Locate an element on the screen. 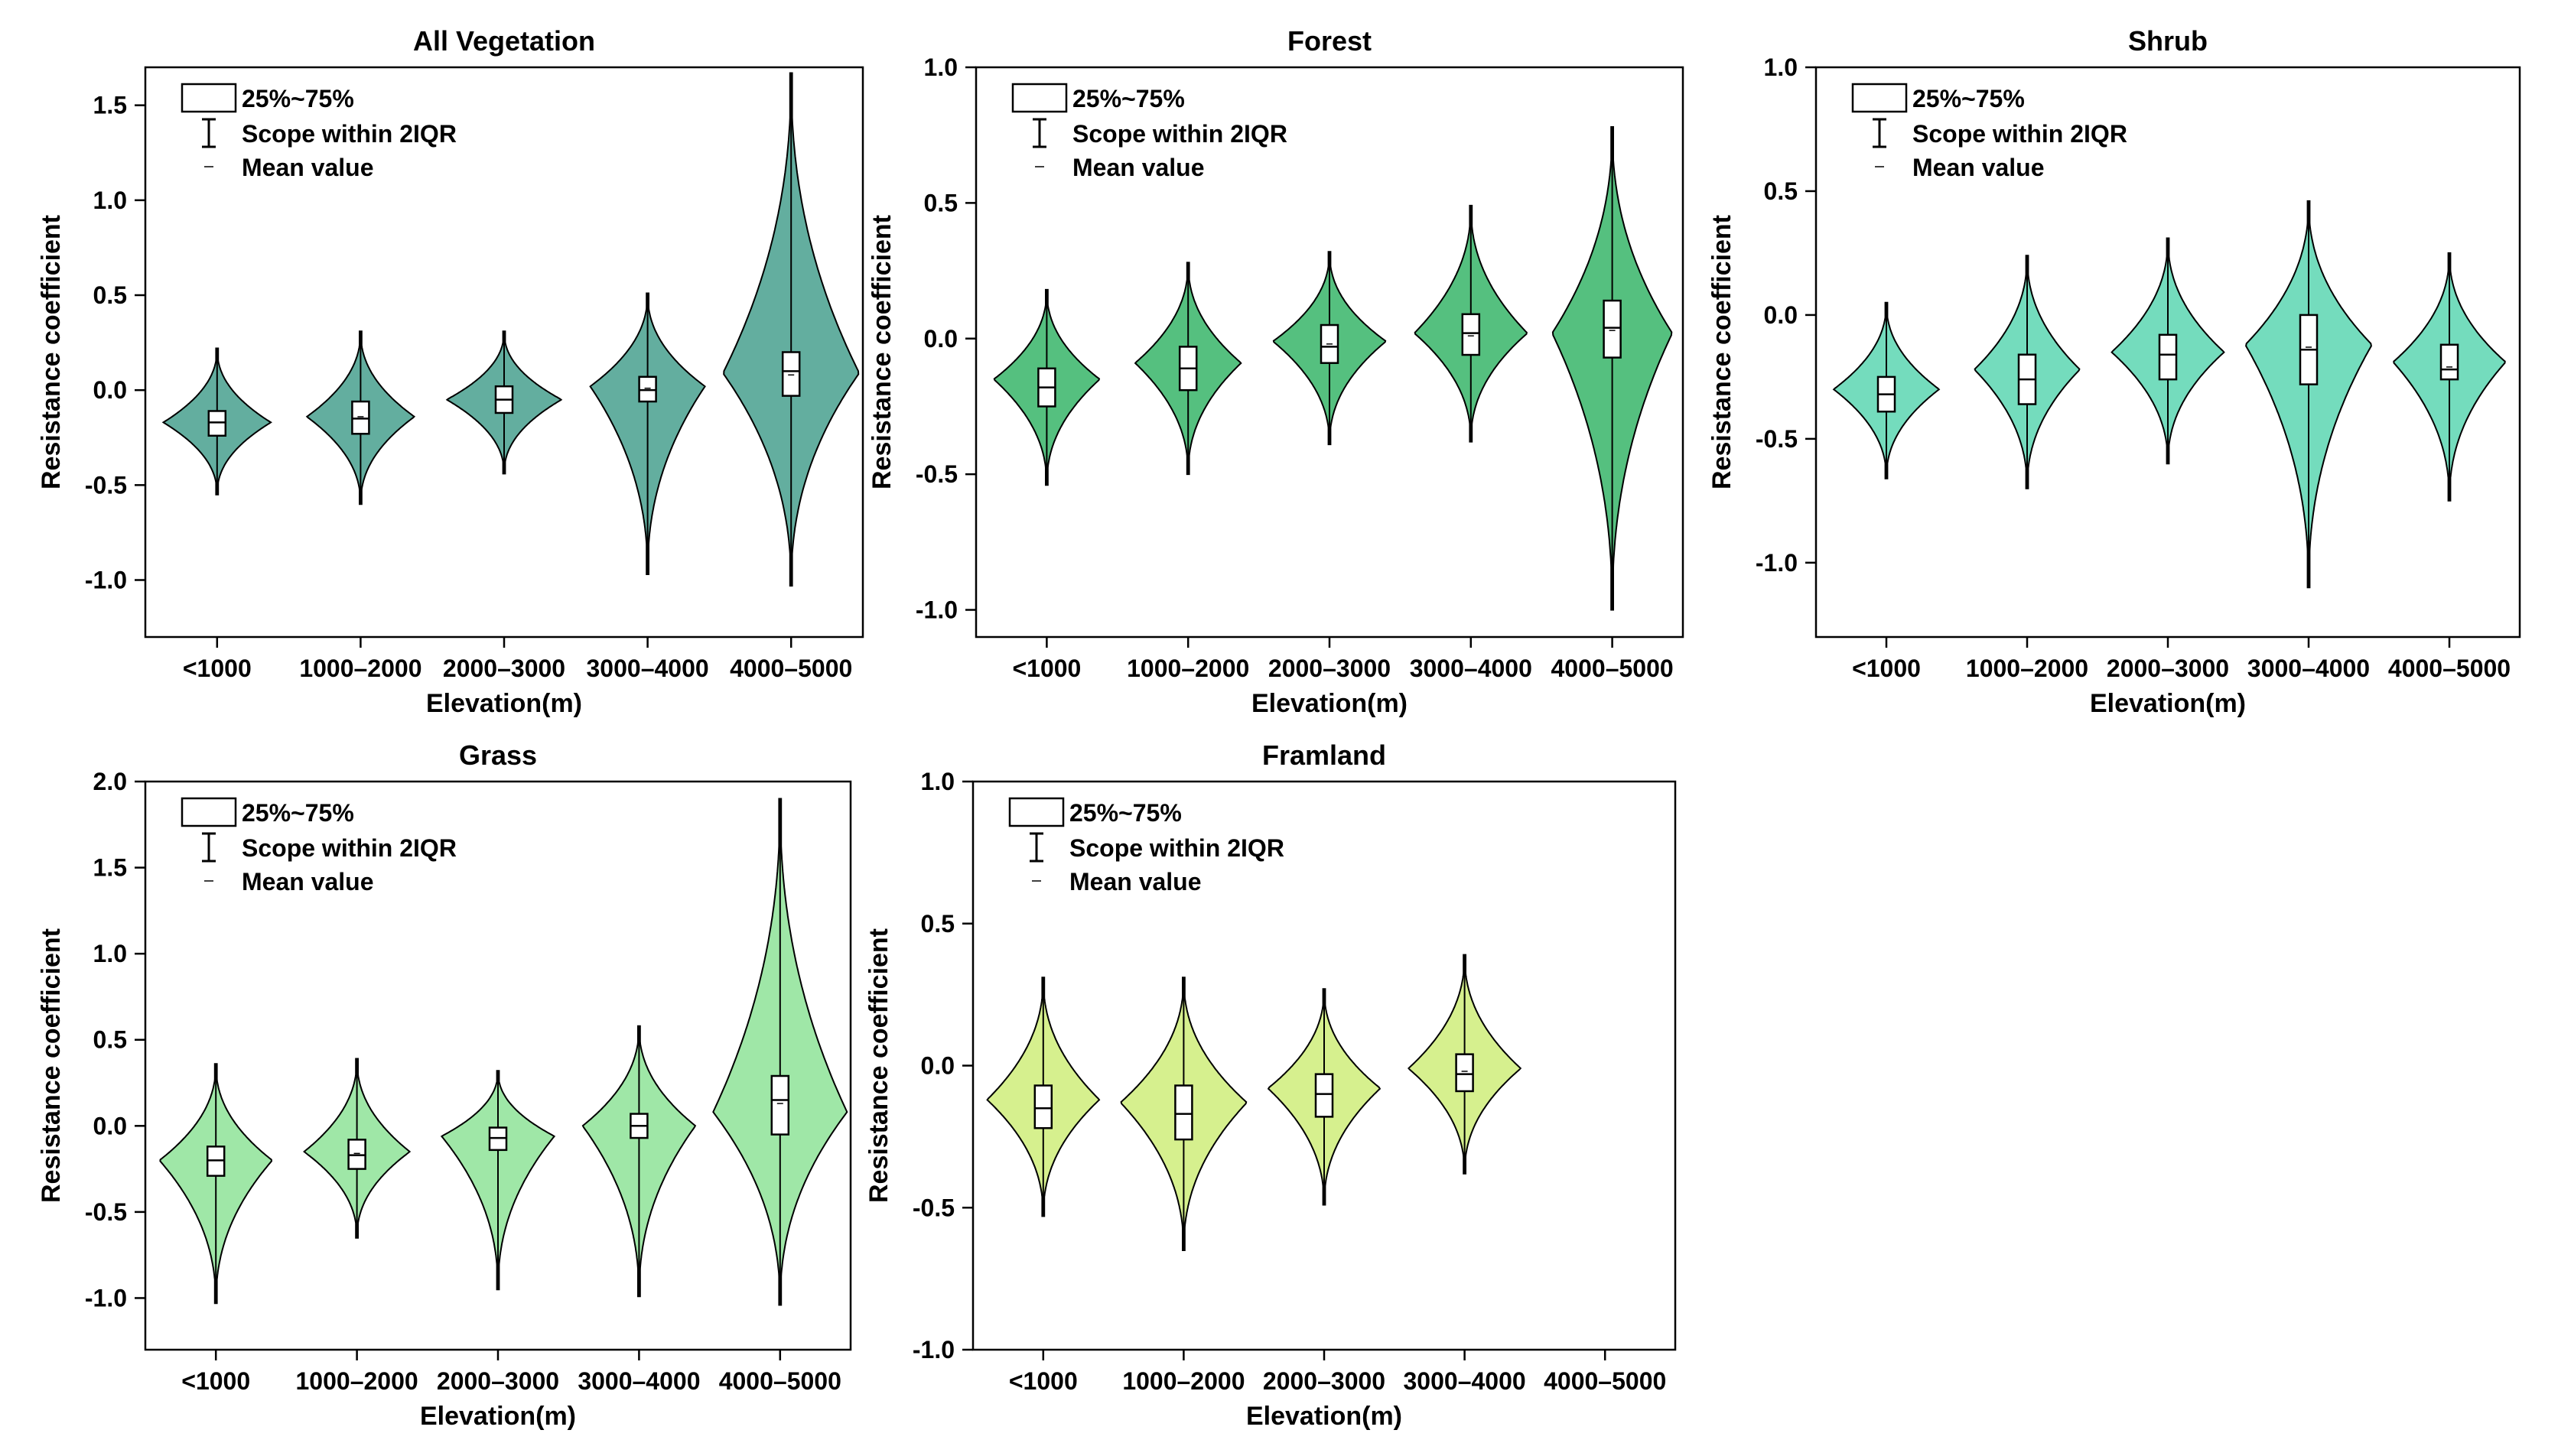  panel-title: All Vegetation is located at coordinates (504, 41).